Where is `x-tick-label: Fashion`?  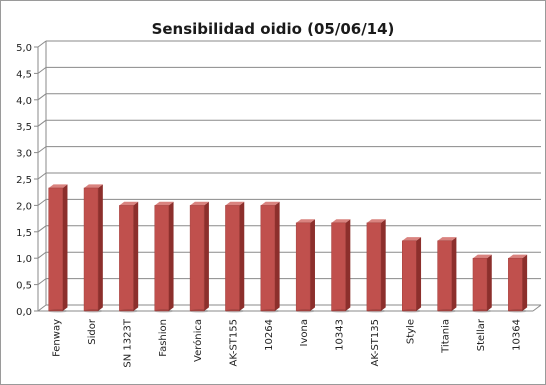 x-tick-label: Fashion is located at coordinates (163, 338).